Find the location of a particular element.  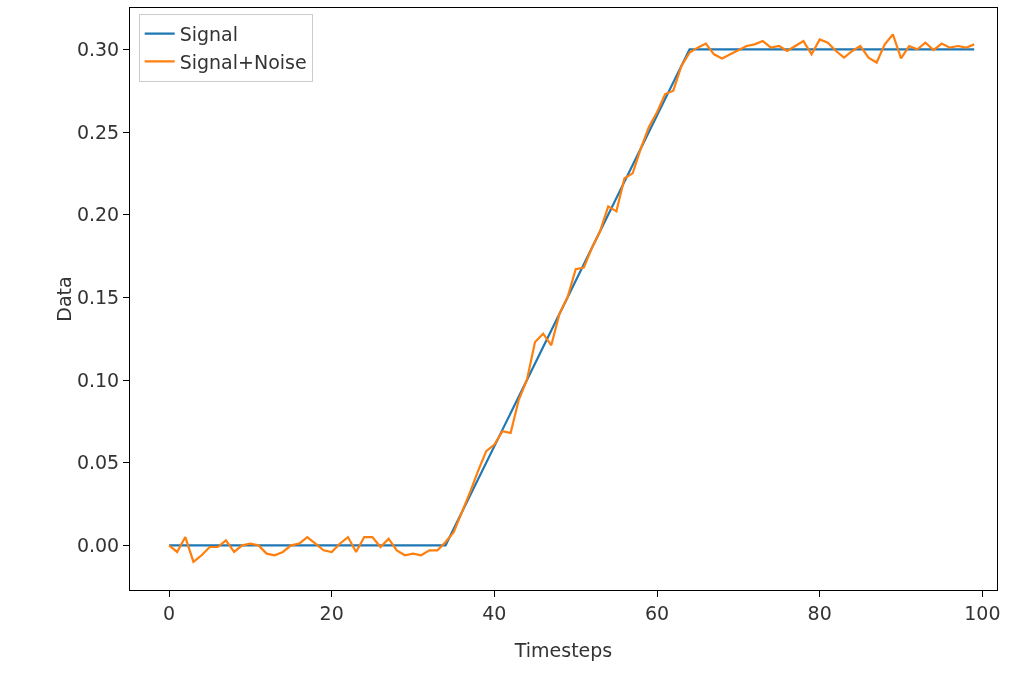

y-axis-title: Data is located at coordinates (63, 299).